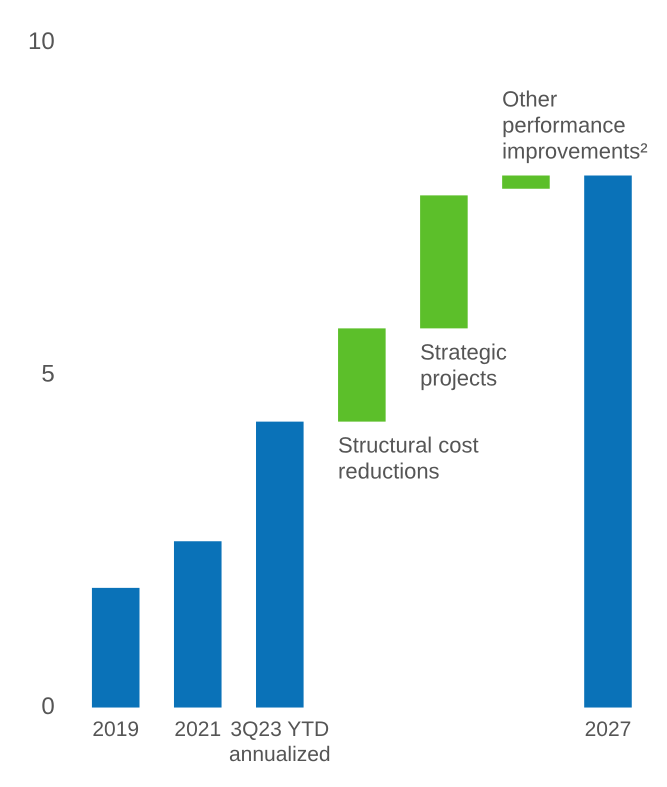 This screenshot has width=667, height=787. Describe the element at coordinates (41, 42) in the screenshot. I see `y-tick-label: 10` at that location.